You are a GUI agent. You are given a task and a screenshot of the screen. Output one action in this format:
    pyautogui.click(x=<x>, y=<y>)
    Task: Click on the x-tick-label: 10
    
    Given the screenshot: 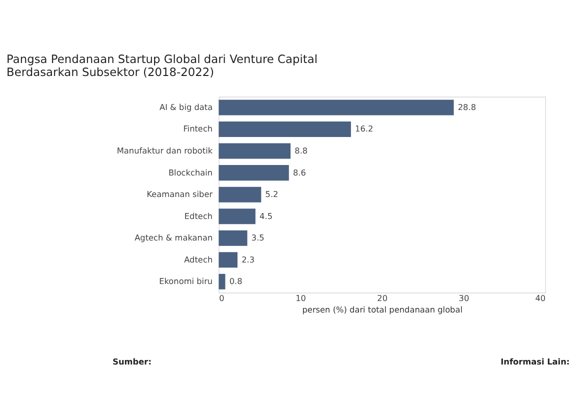 What is the action you would take?
    pyautogui.click(x=301, y=298)
    